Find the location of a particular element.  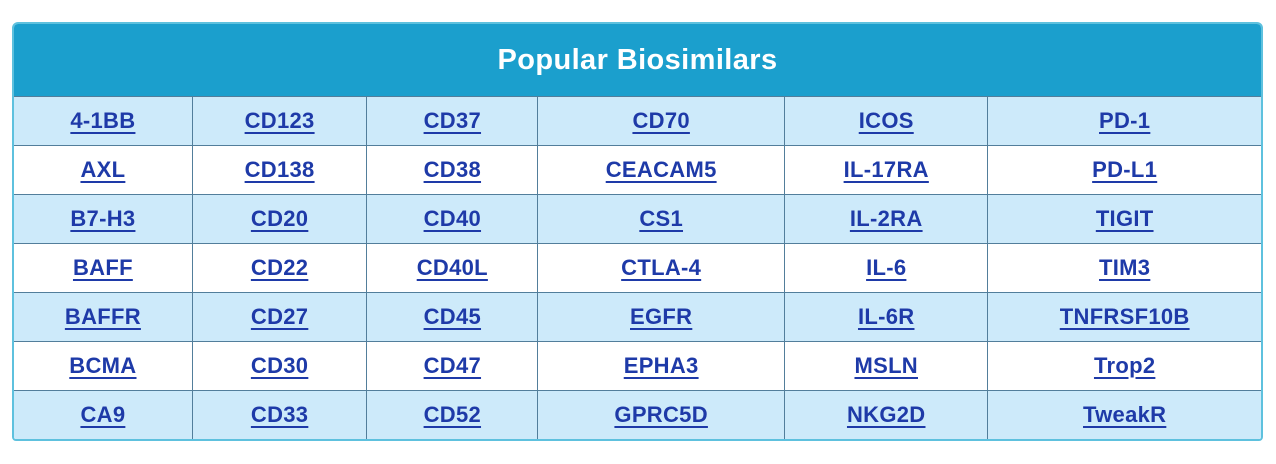

biosimilar-link: IL-6R is located at coordinates (886, 316).